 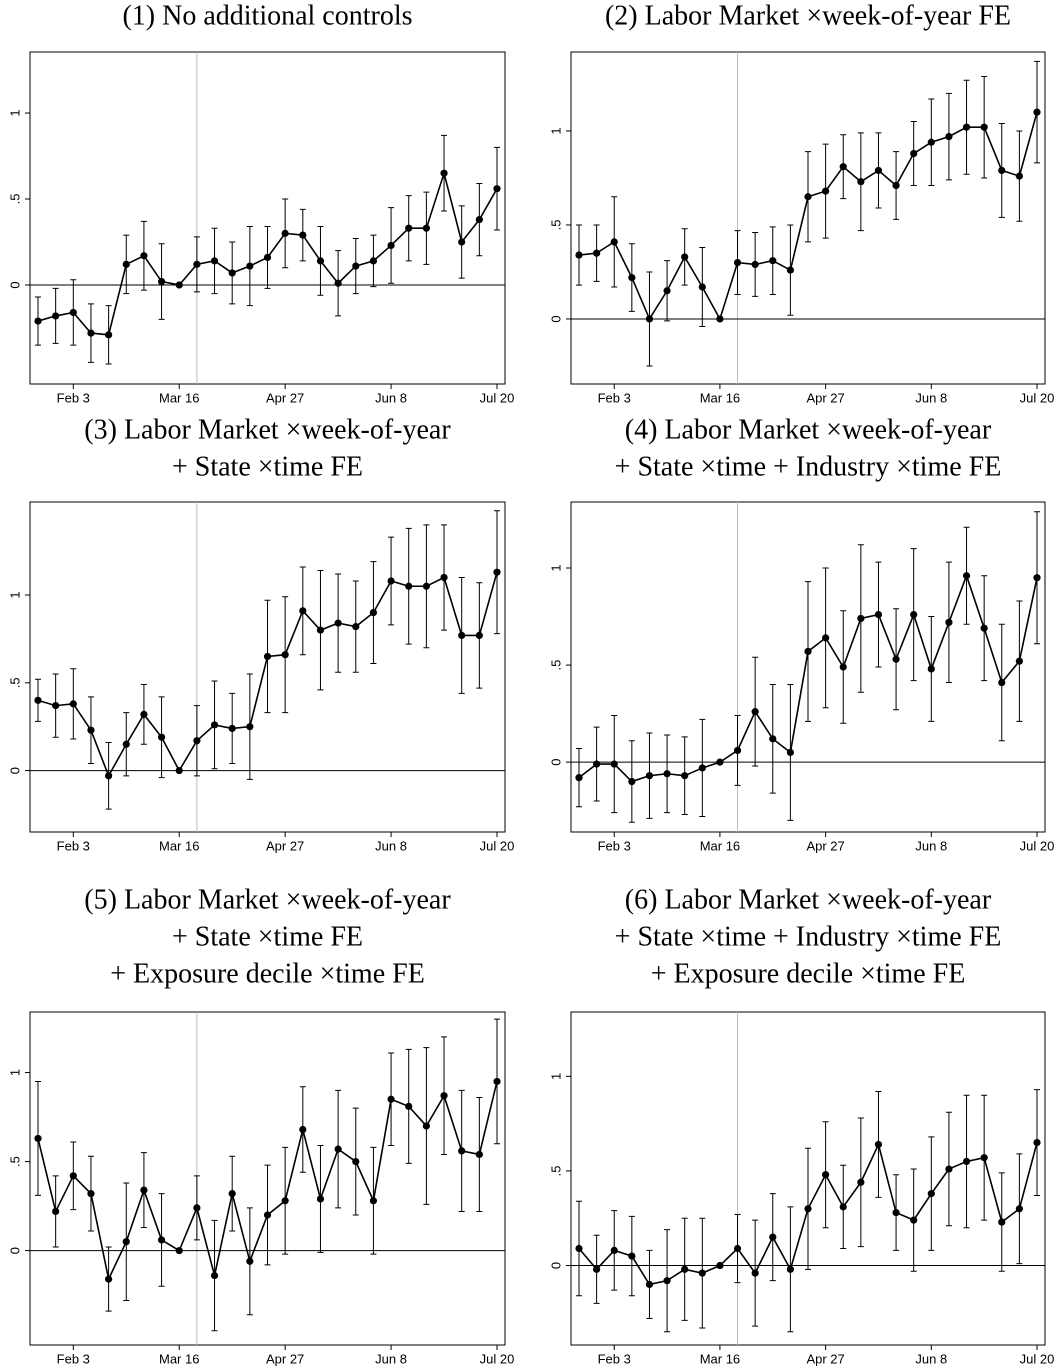 What do you see at coordinates (267, 15) in the screenshot?
I see `panel-title: (1) No additional controls` at bounding box center [267, 15].